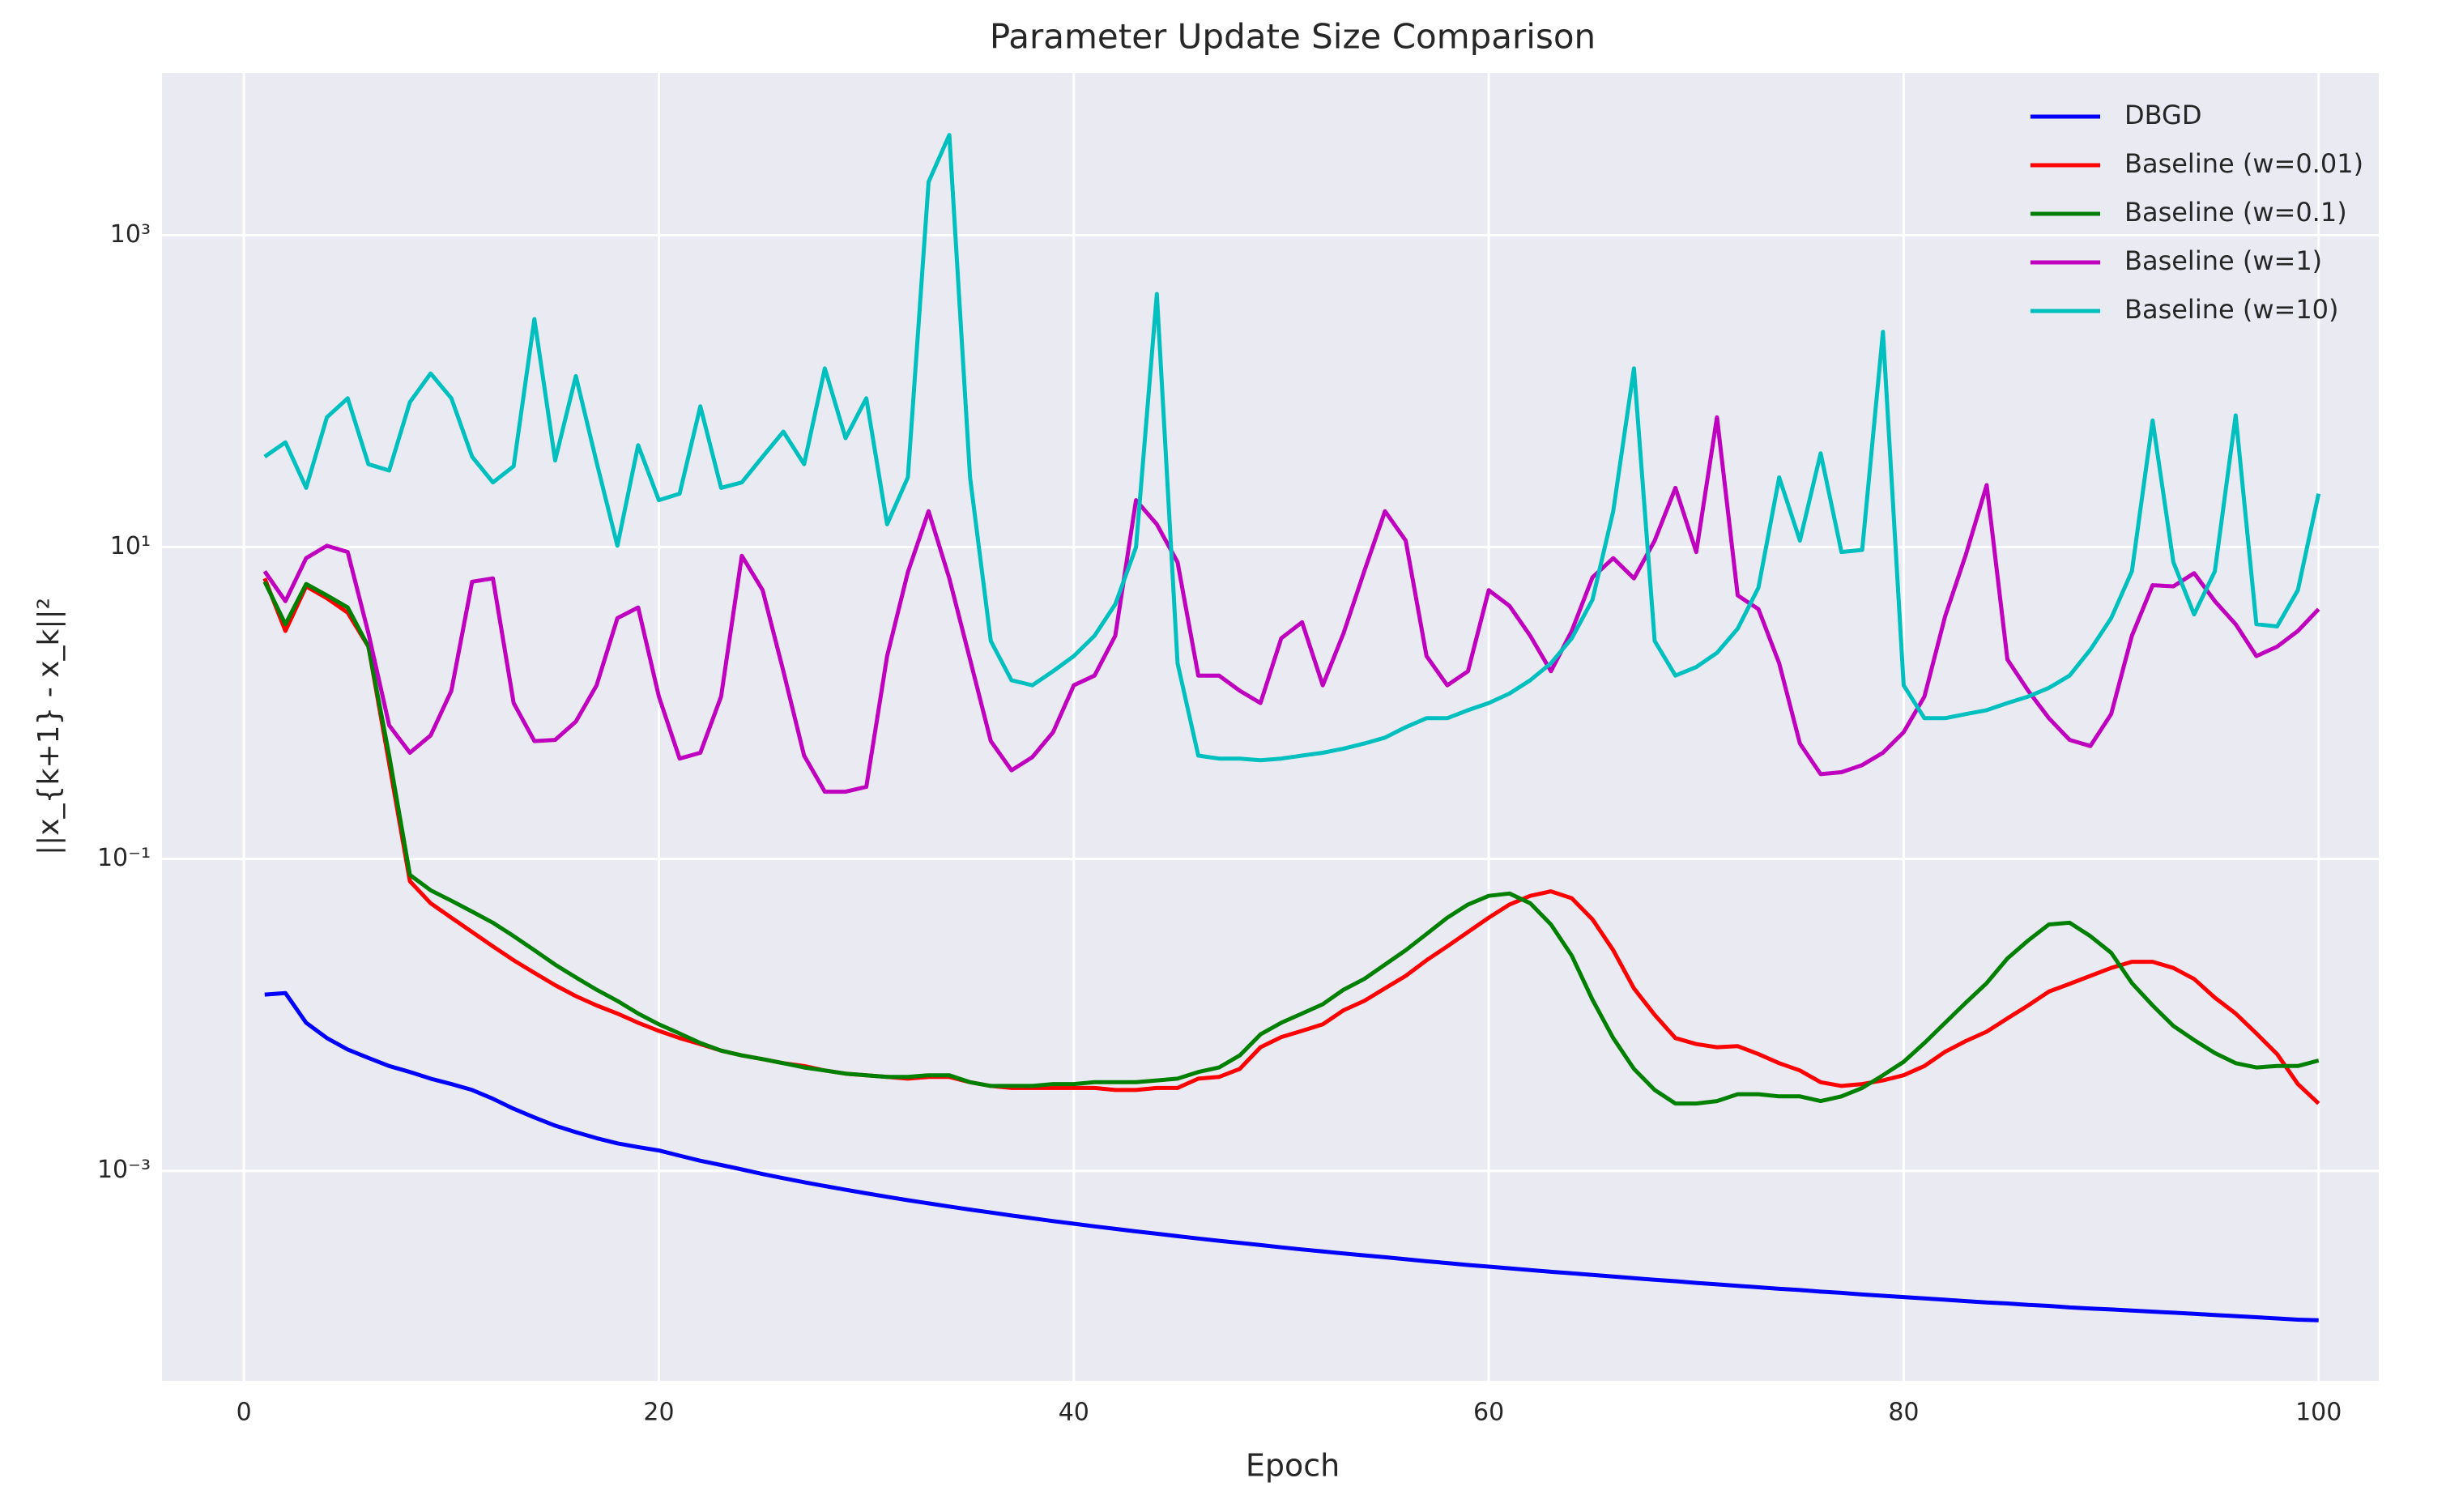  What do you see at coordinates (124, 858) in the screenshot?
I see `y-tick-label: 10⁻¹` at bounding box center [124, 858].